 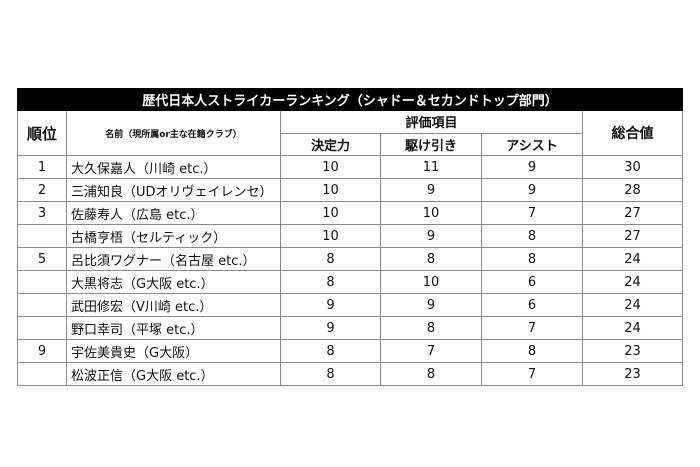 I want to click on table-row: 5 呂比須ワグナー（名古屋 etc.） 8 8 8 24, so click(x=350, y=259).